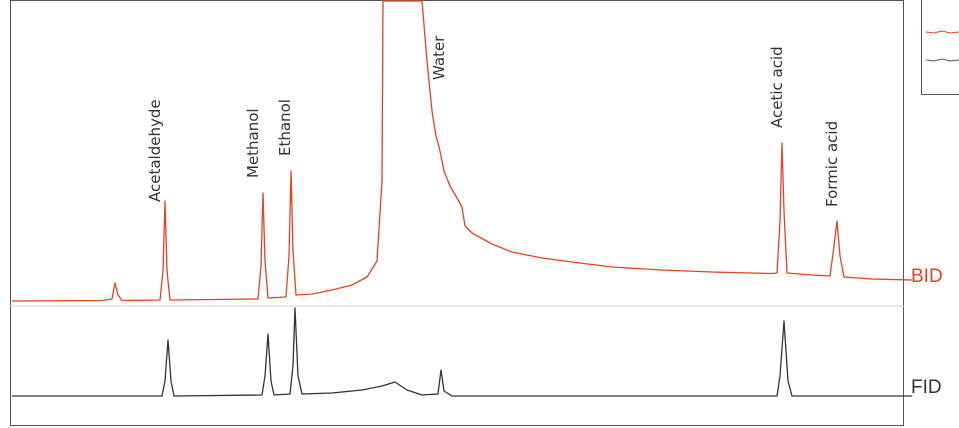 The image size is (959, 428). What do you see at coordinates (940, 47) in the screenshot?
I see `inset-frame` at bounding box center [940, 47].